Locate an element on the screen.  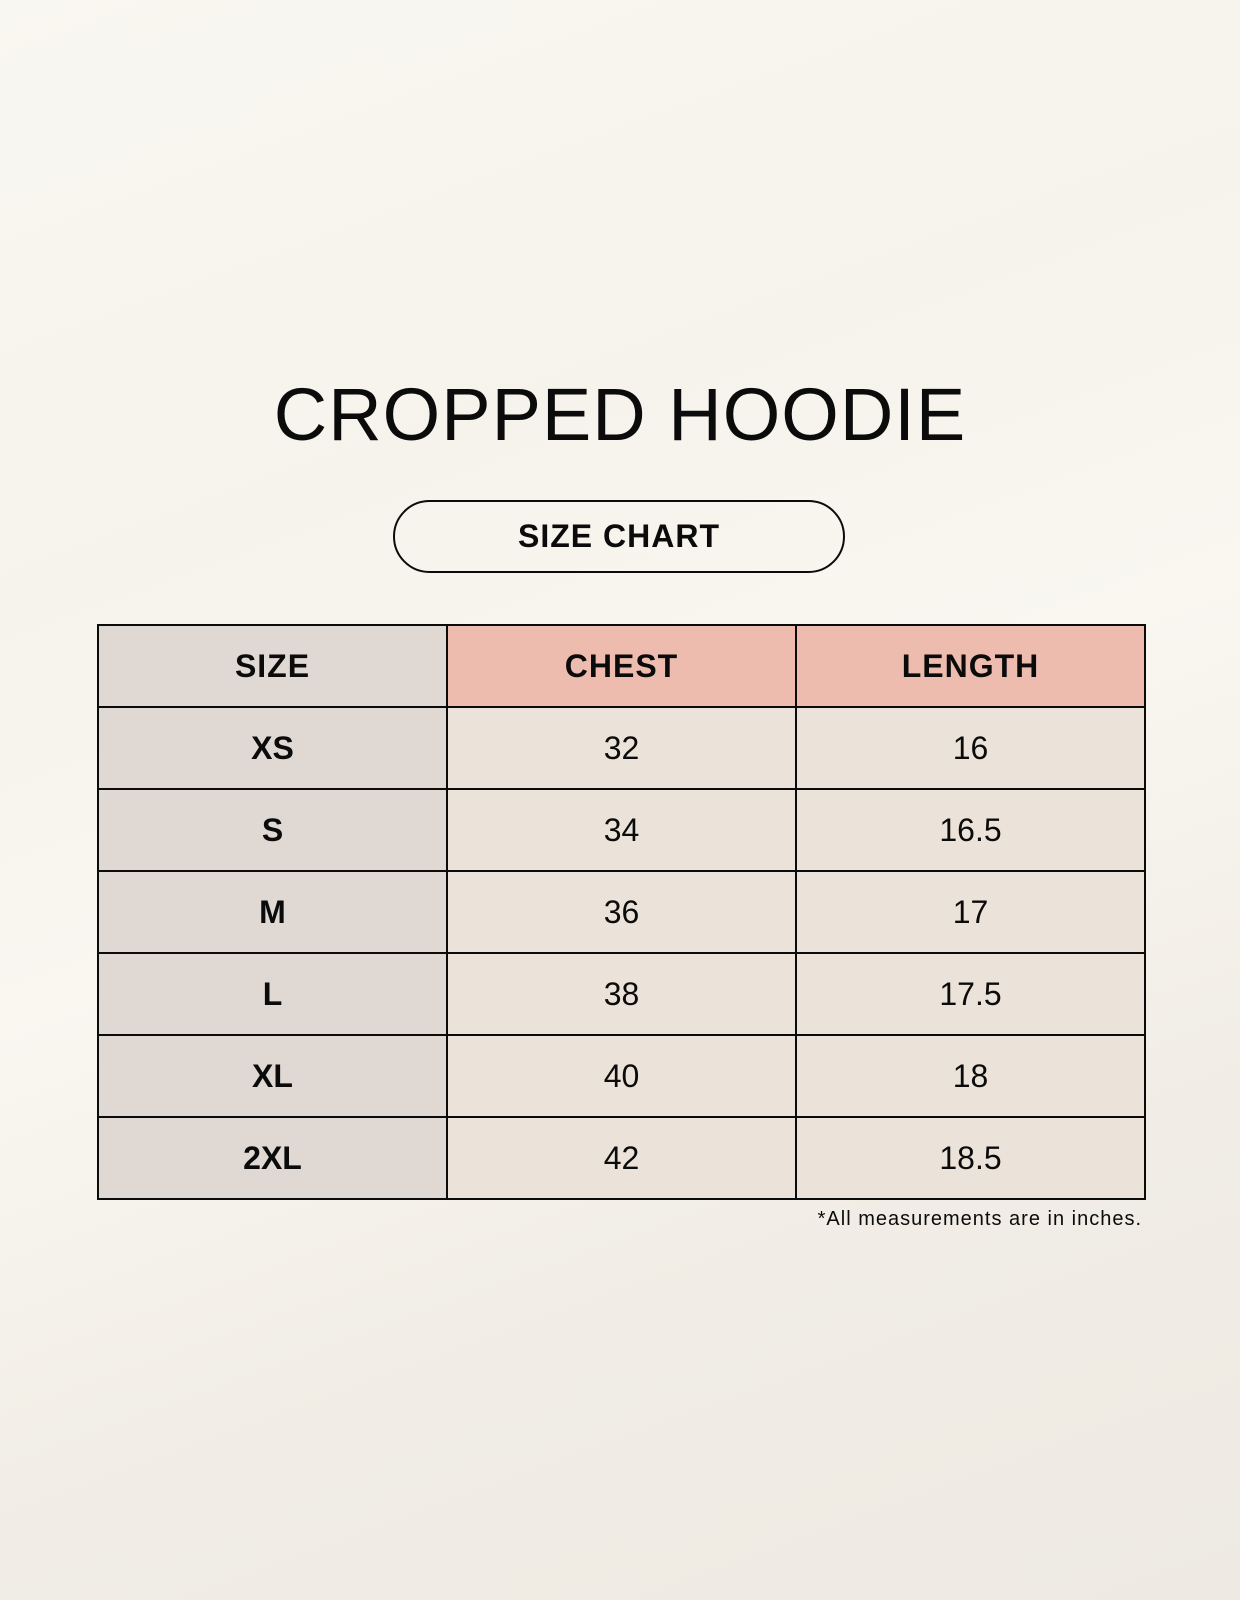
size-cell: XL is located at coordinates (272, 1076).